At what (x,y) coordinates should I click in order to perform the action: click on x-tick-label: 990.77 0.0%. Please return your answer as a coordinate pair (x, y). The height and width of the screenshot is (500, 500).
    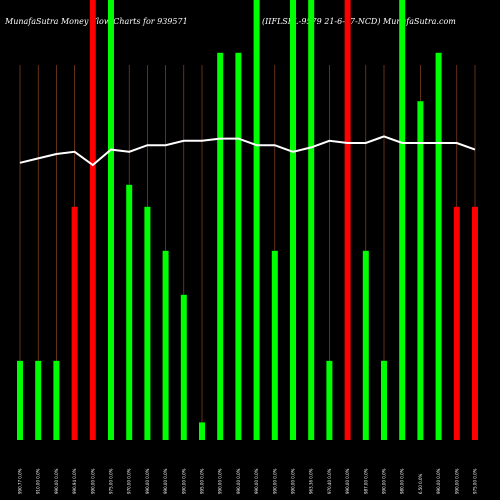
    Looking at the image, I should click on (20, 481).